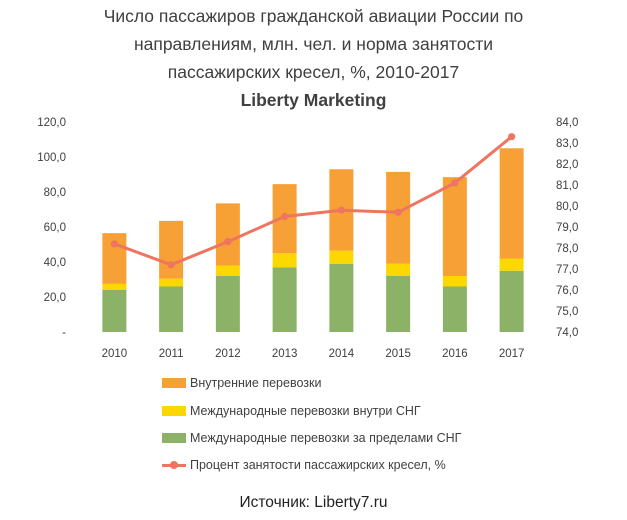 The width and height of the screenshot is (627, 520). Describe the element at coordinates (228, 354) in the screenshot. I see `x-tick-label: 2012` at that location.